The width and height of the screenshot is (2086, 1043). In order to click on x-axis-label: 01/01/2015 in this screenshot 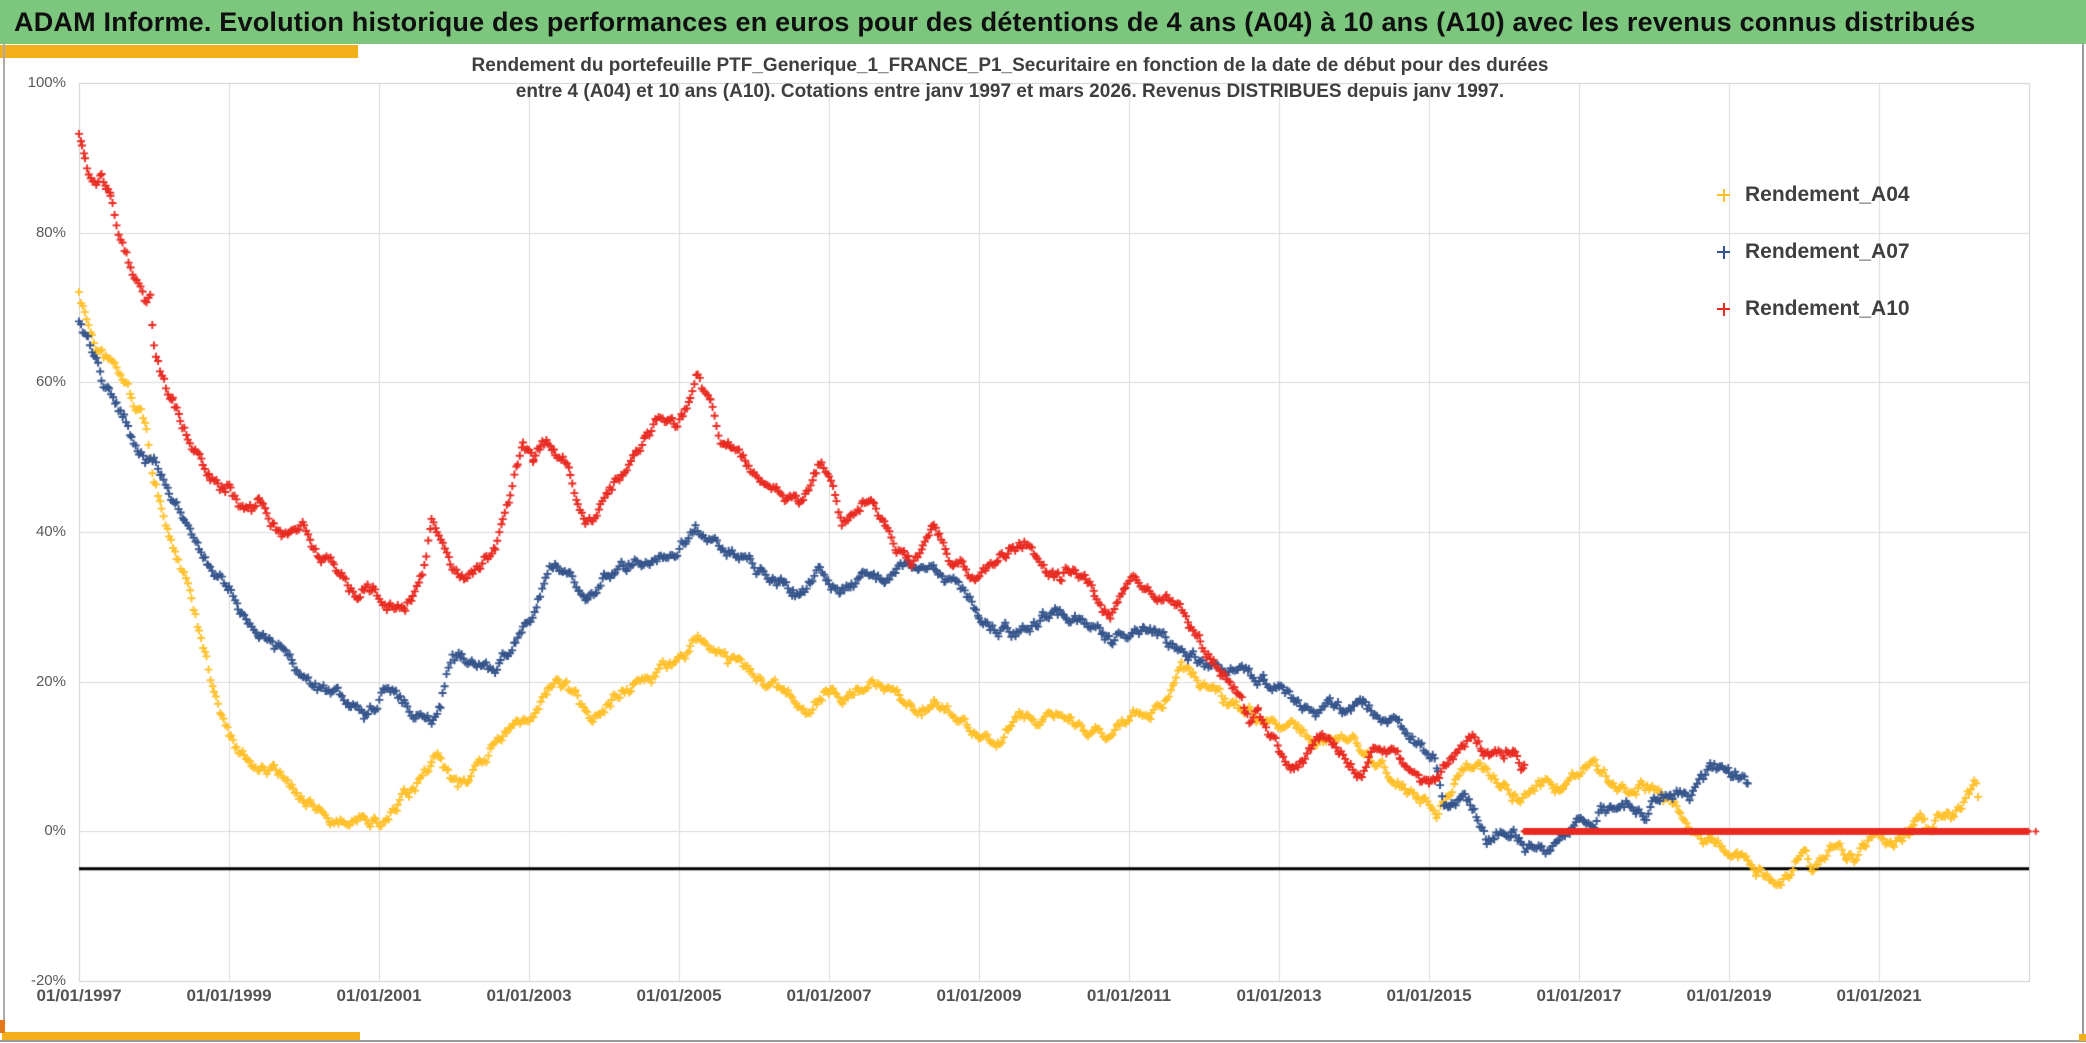, I will do `click(1429, 995)`.